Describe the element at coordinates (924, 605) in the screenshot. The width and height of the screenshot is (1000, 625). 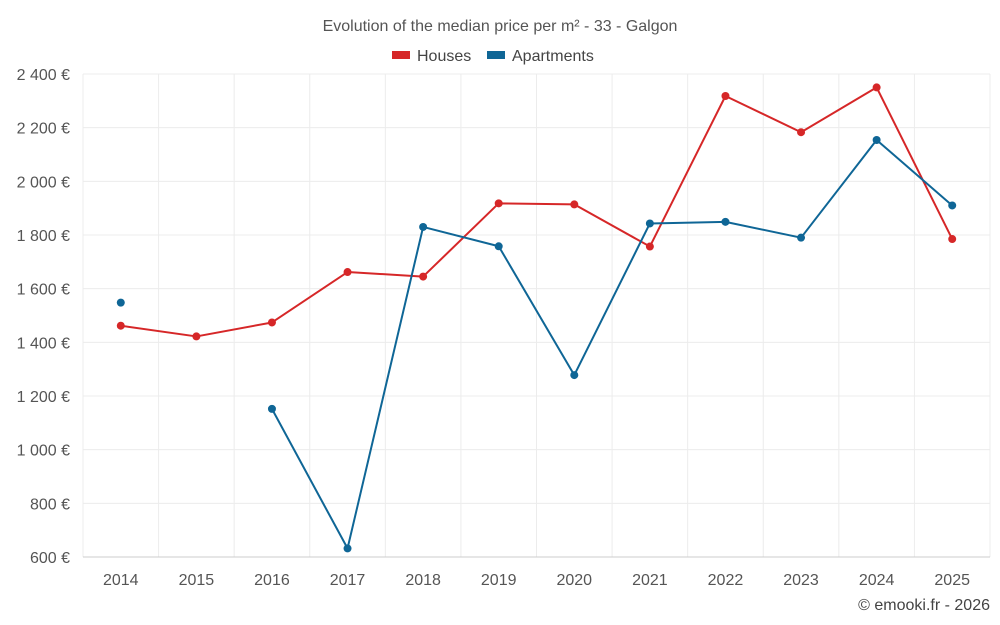
I see `credit-text: © emooki.fr - 2026` at that location.